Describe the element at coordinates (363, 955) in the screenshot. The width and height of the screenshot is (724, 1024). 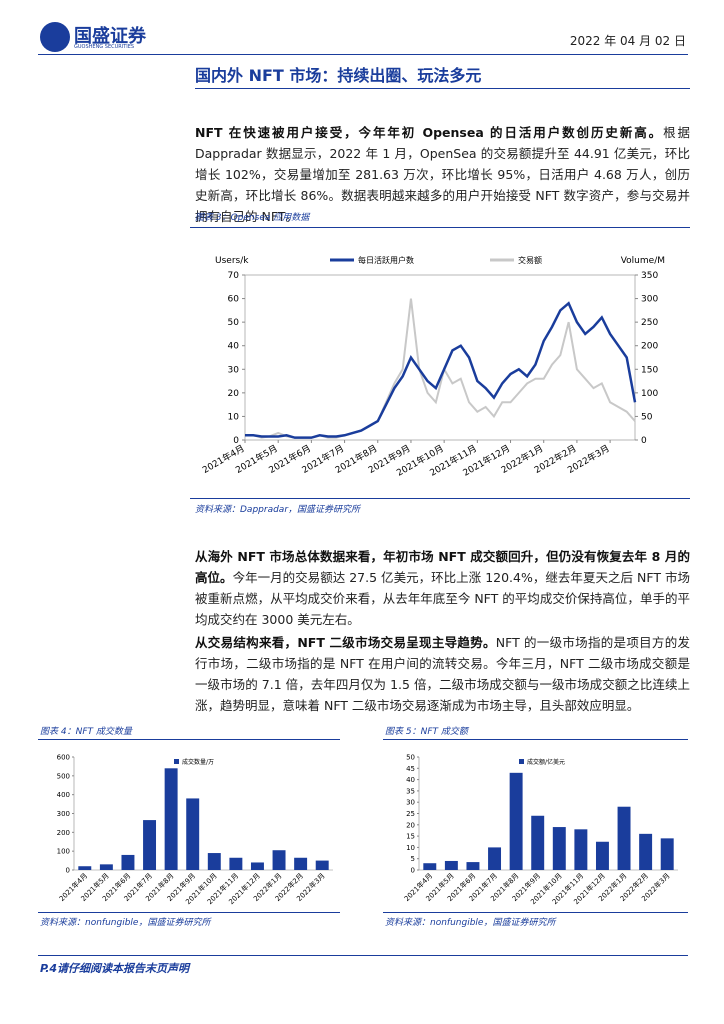
I see `footer-rule` at that location.